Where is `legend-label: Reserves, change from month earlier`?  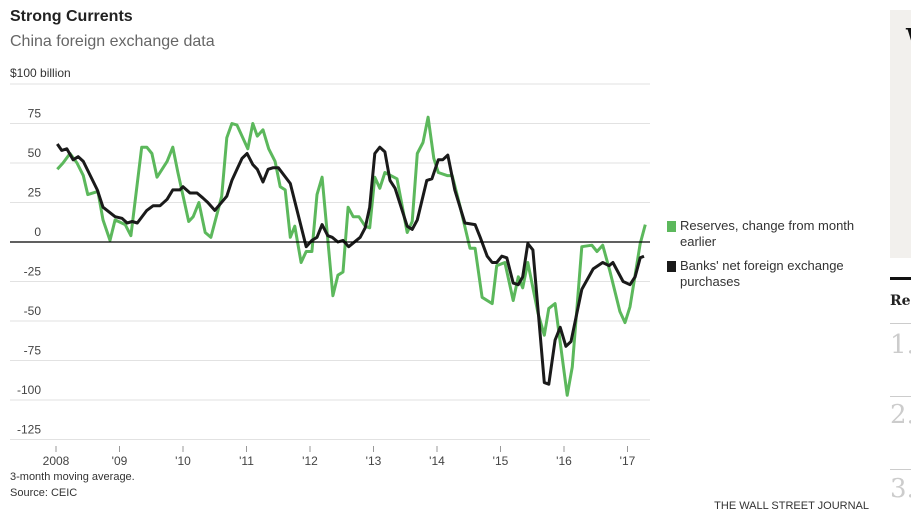 legend-label: Reserves, change from month earlier is located at coordinates (767, 233).